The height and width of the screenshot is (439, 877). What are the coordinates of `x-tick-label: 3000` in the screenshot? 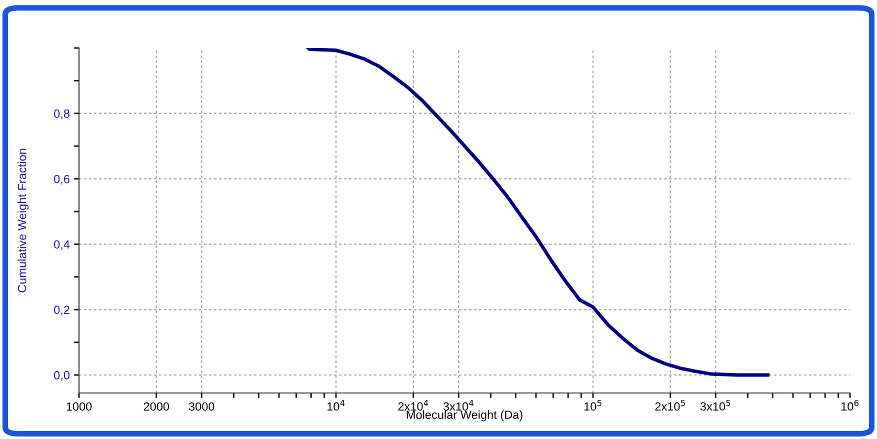 It's located at (201, 406).